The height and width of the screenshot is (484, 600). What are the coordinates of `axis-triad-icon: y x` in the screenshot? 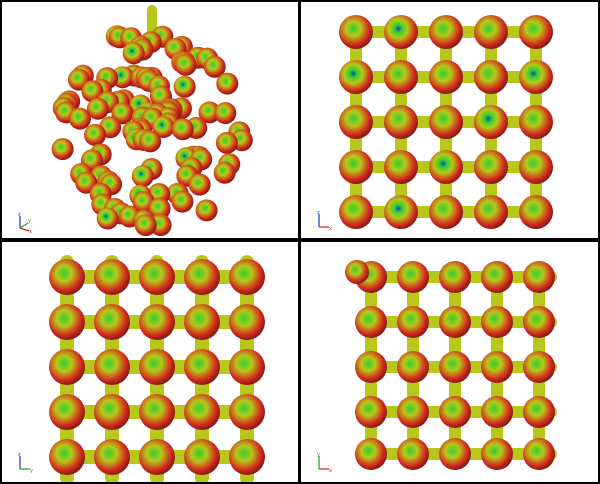 It's located at (324, 463).